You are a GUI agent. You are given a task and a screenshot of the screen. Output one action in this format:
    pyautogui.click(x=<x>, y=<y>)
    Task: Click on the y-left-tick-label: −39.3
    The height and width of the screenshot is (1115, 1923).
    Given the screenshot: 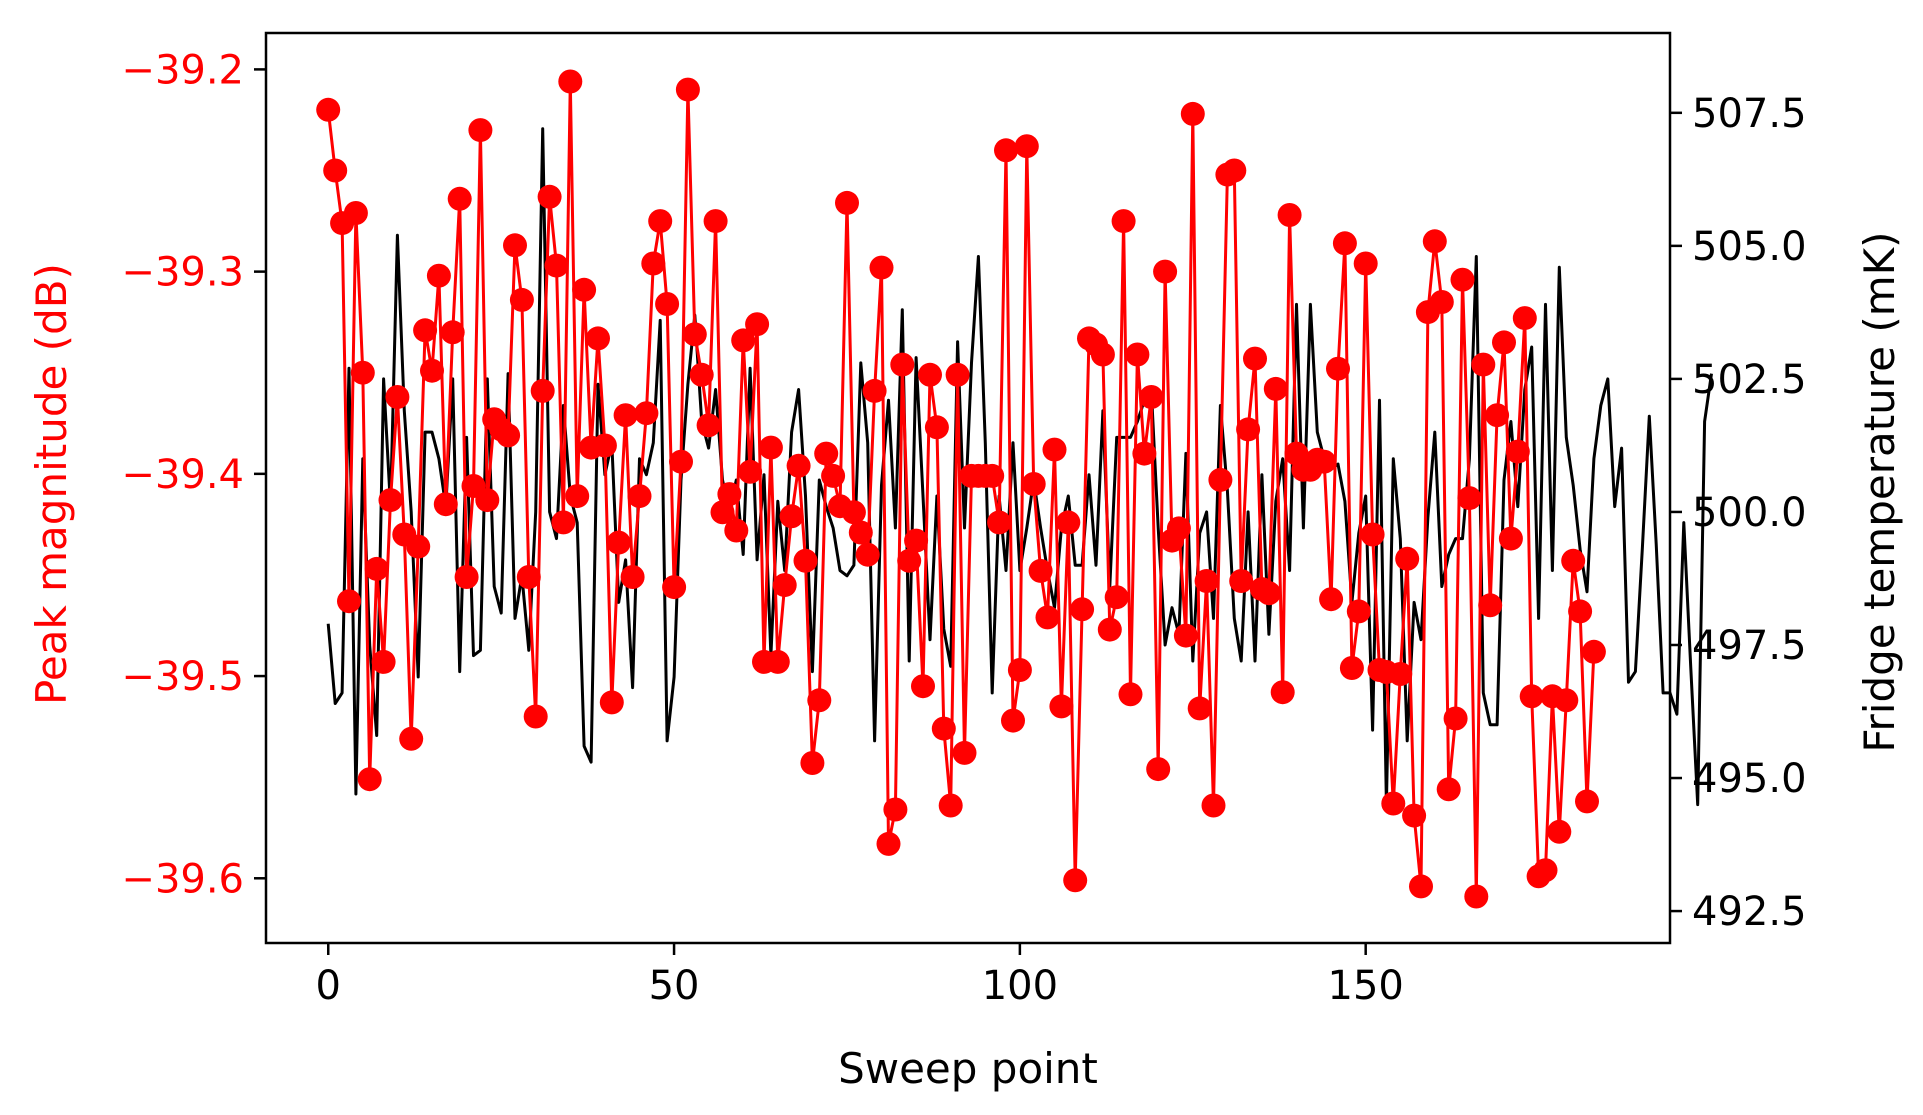 What is the action you would take?
    pyautogui.click(x=182, y=273)
    